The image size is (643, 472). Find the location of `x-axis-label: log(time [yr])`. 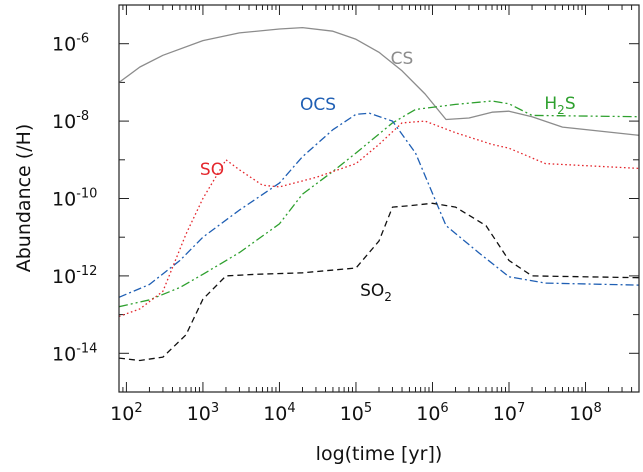

x-axis-label: log(time [yr]) is located at coordinates (379, 454).